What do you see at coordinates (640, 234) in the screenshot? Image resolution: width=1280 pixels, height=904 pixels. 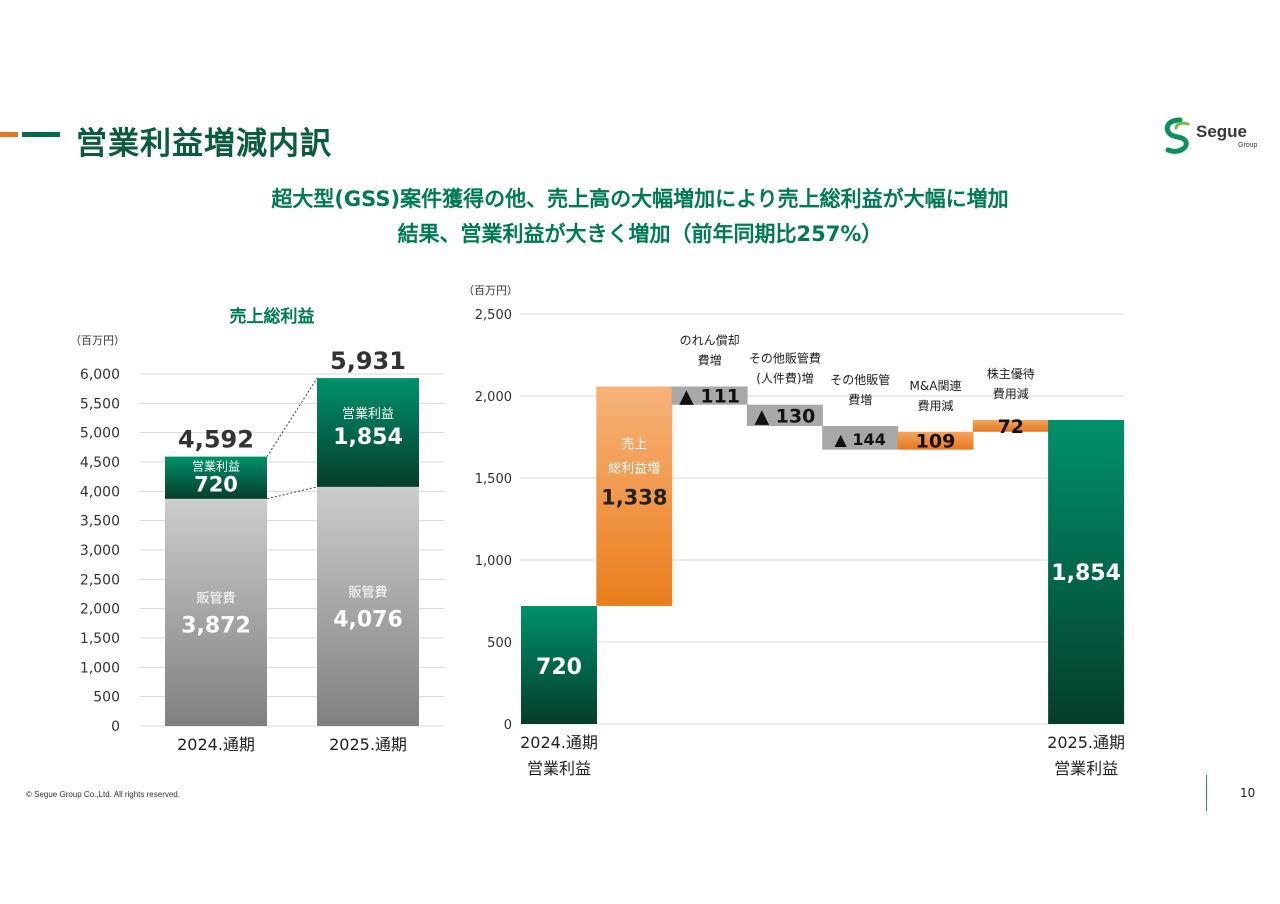 I see `subtitle-line-2: 結果、営業利益が大きく増加（前年同期比257%）` at bounding box center [640, 234].